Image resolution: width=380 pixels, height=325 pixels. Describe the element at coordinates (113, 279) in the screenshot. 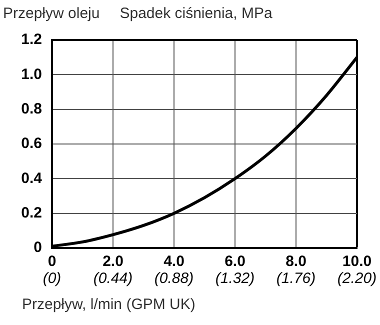

I see `x2-tick-label: (0.44)` at that location.